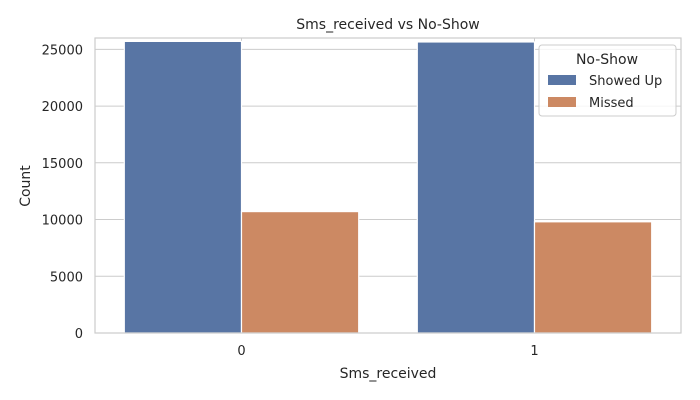  I want to click on legend: No-Show Showed Up Missed, so click(607, 80).